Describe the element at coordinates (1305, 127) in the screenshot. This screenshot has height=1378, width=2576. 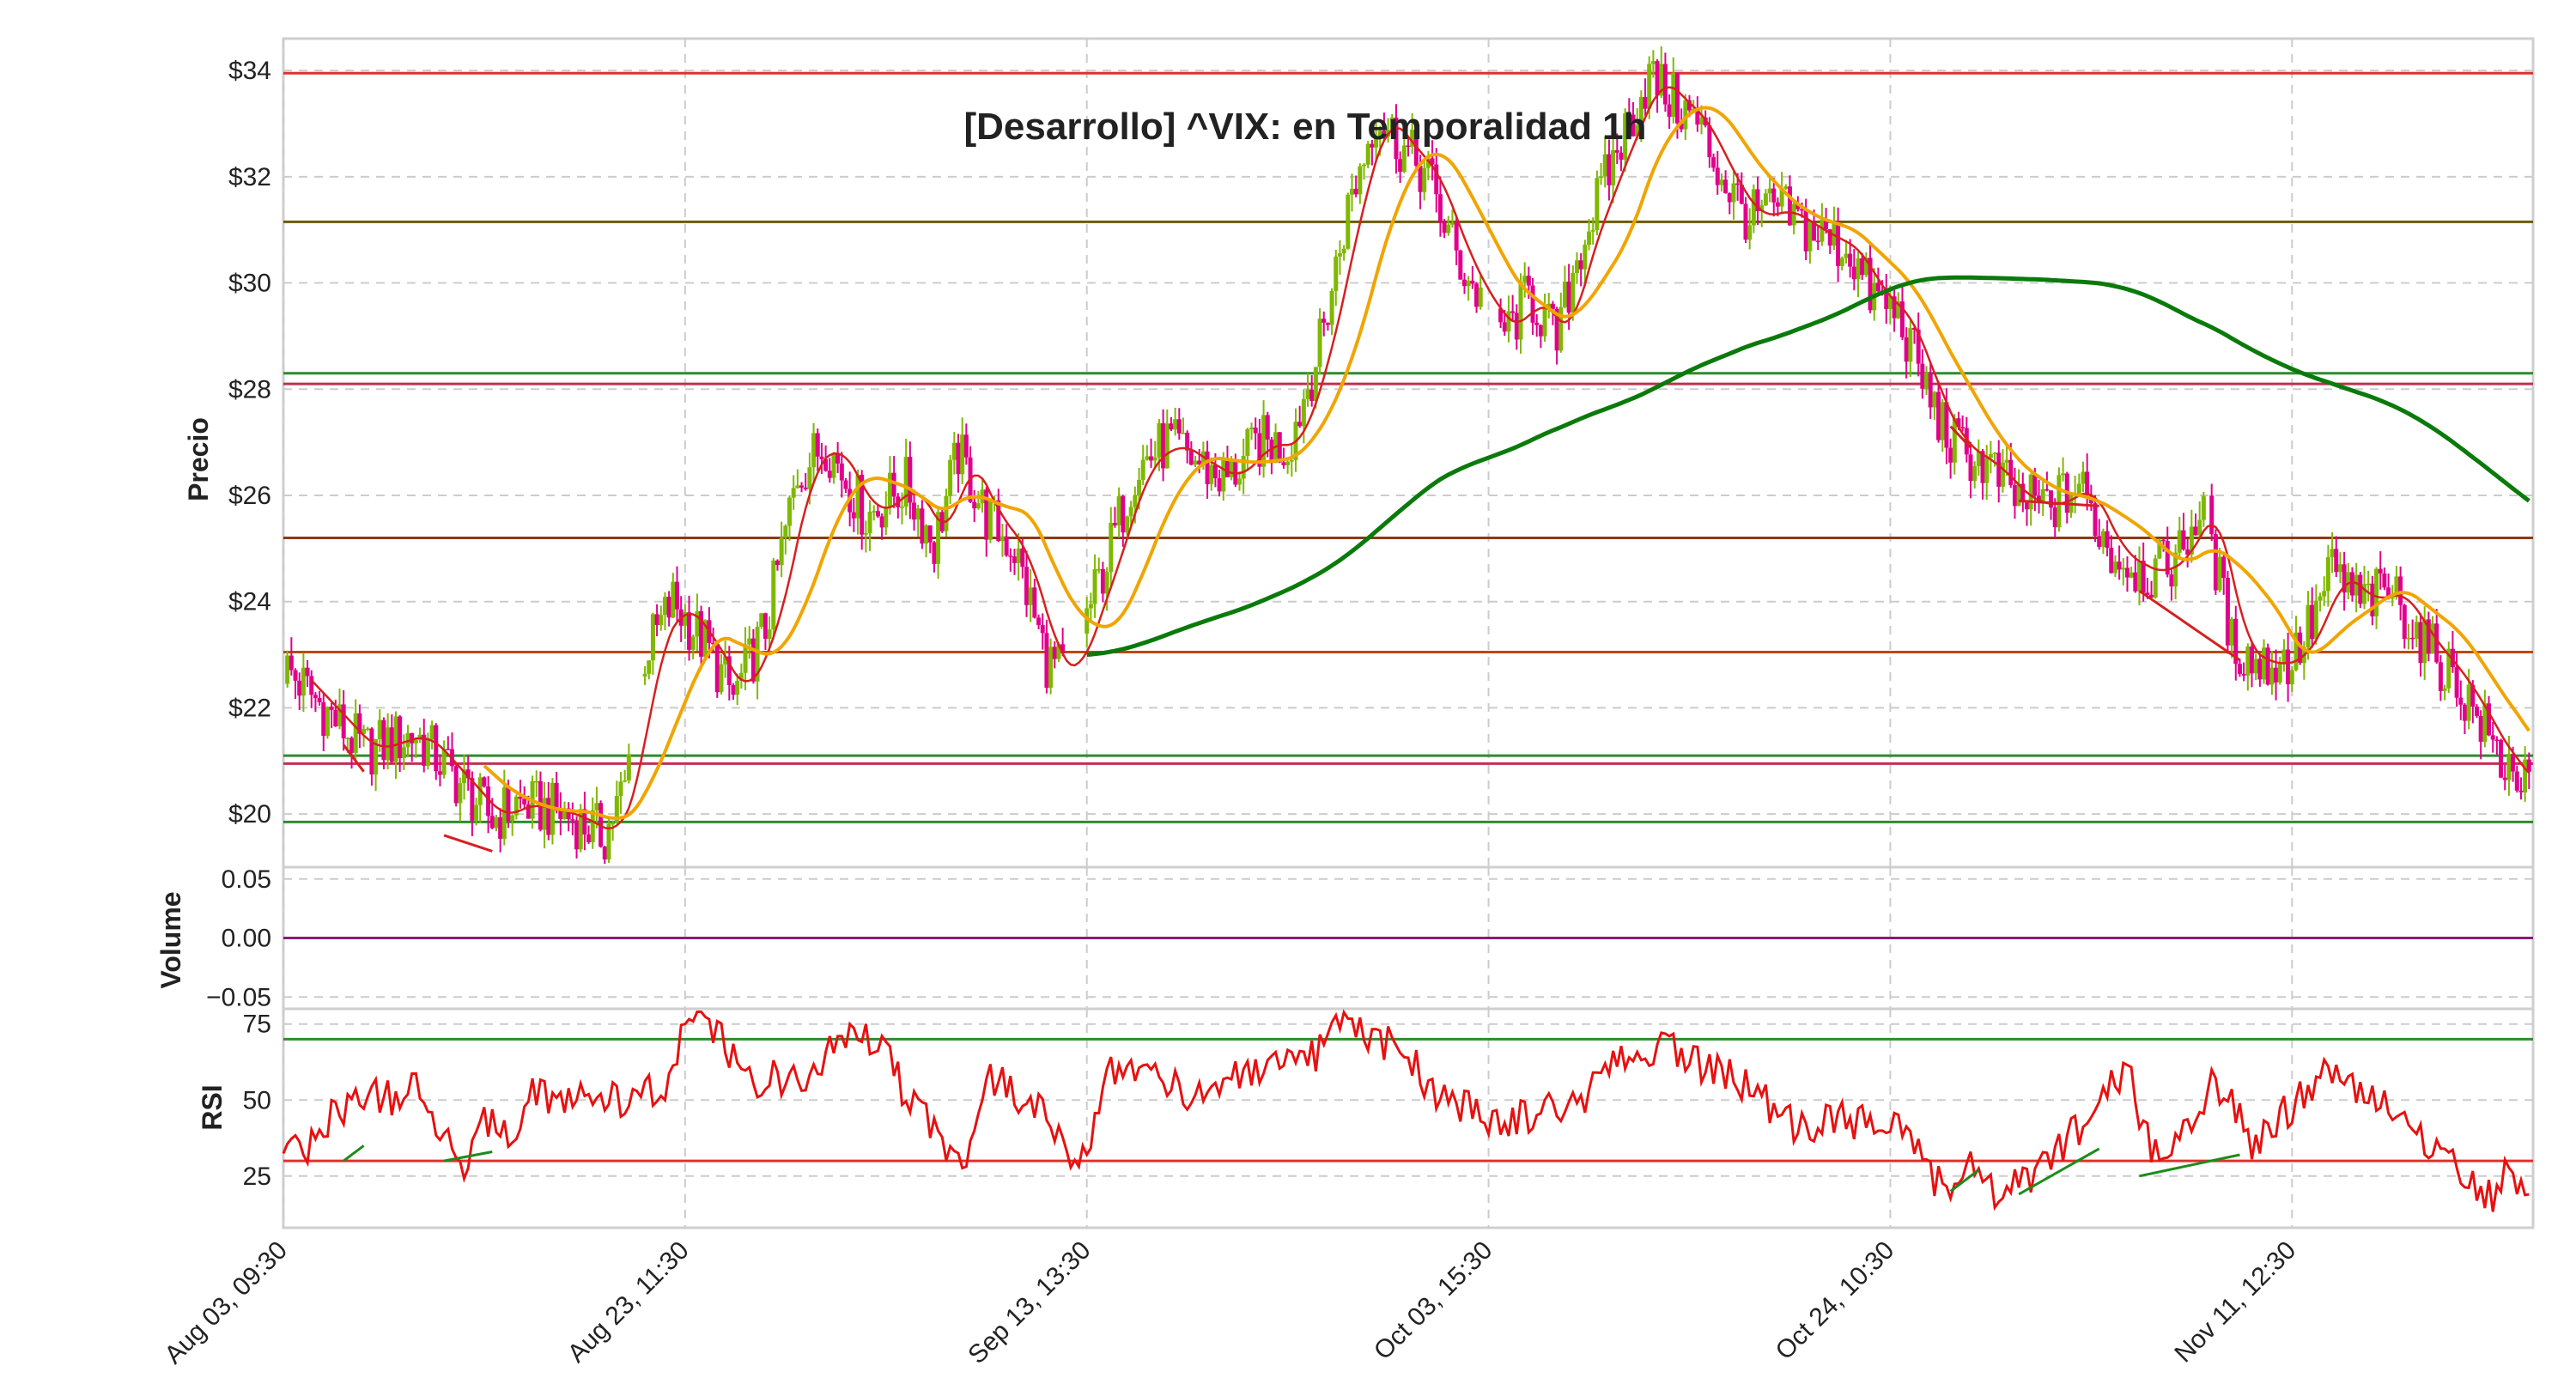
I see `chart-title: [Desarrollo] ^VIX: en Temporalidad 1h` at that location.